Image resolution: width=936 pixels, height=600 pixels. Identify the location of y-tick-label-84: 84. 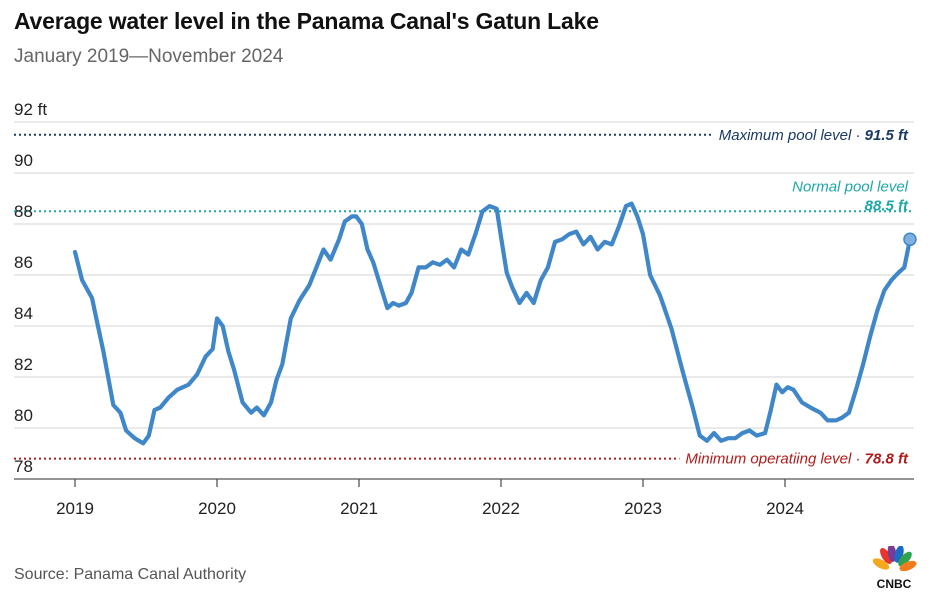
(23, 313).